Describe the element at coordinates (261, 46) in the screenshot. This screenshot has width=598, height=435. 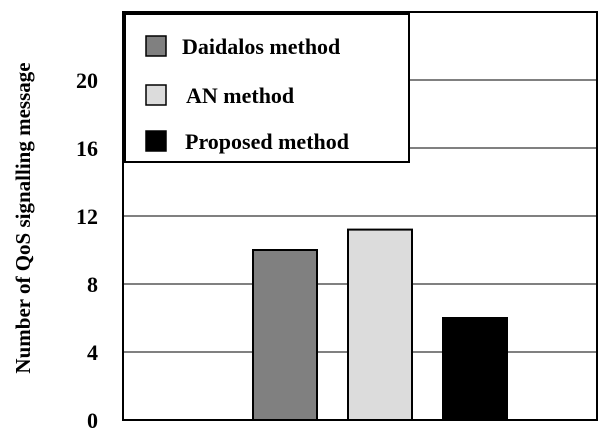
I see `legend-label-1: Daidalos method` at that location.